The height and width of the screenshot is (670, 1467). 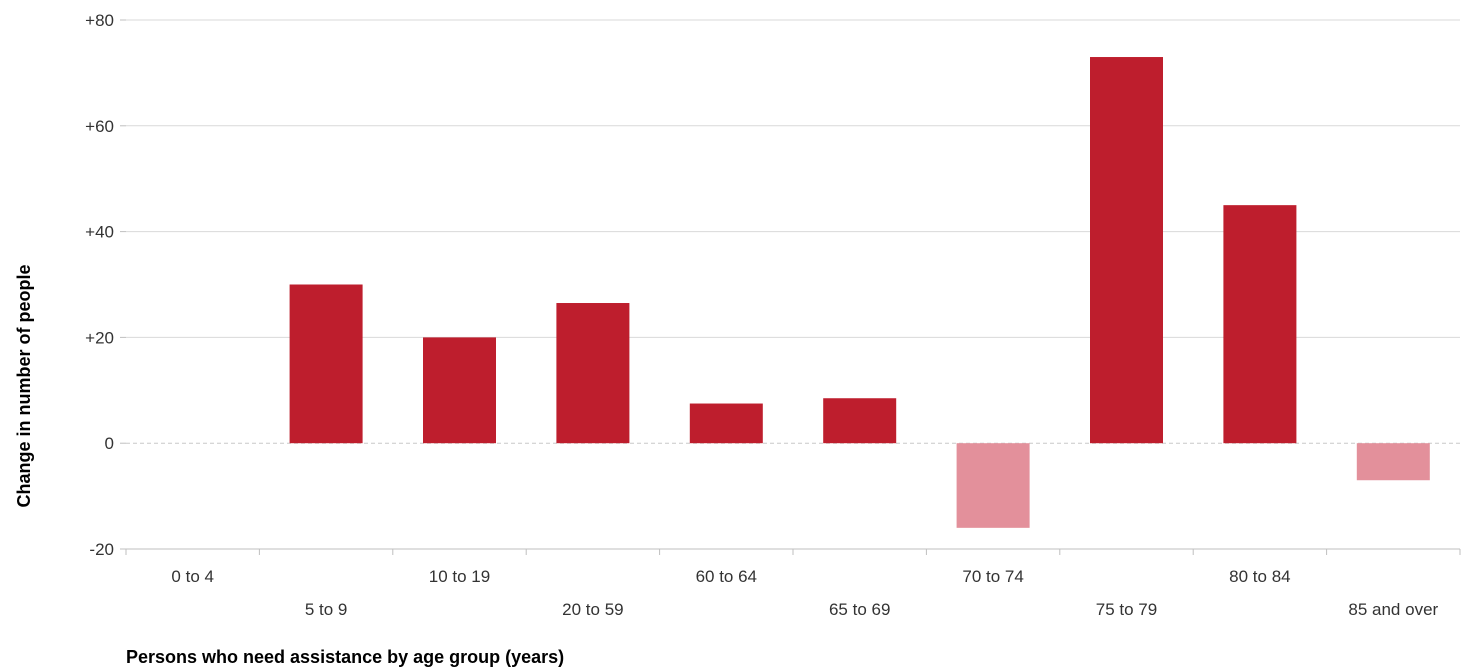 I want to click on x-tick-label: 85 and over, so click(x=1393, y=609).